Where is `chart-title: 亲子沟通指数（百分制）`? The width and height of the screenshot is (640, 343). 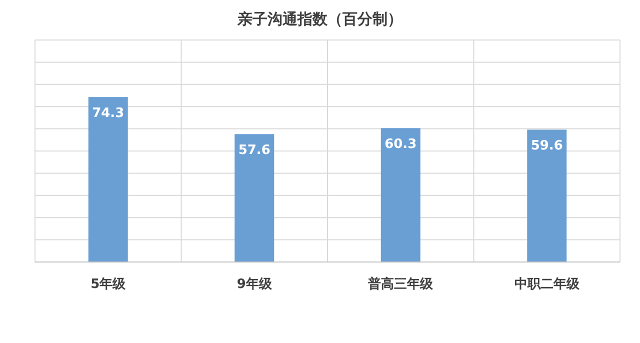 chart-title: 亲子沟通指数（百分制） is located at coordinates (319, 19).